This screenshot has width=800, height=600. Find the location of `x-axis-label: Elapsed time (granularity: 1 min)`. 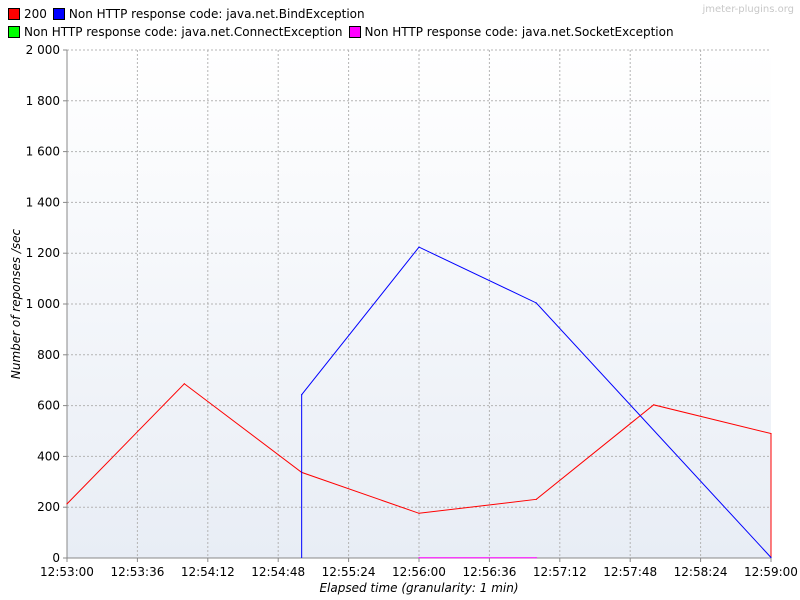

x-axis-label: Elapsed time (granularity: 1 min) is located at coordinates (418, 588).